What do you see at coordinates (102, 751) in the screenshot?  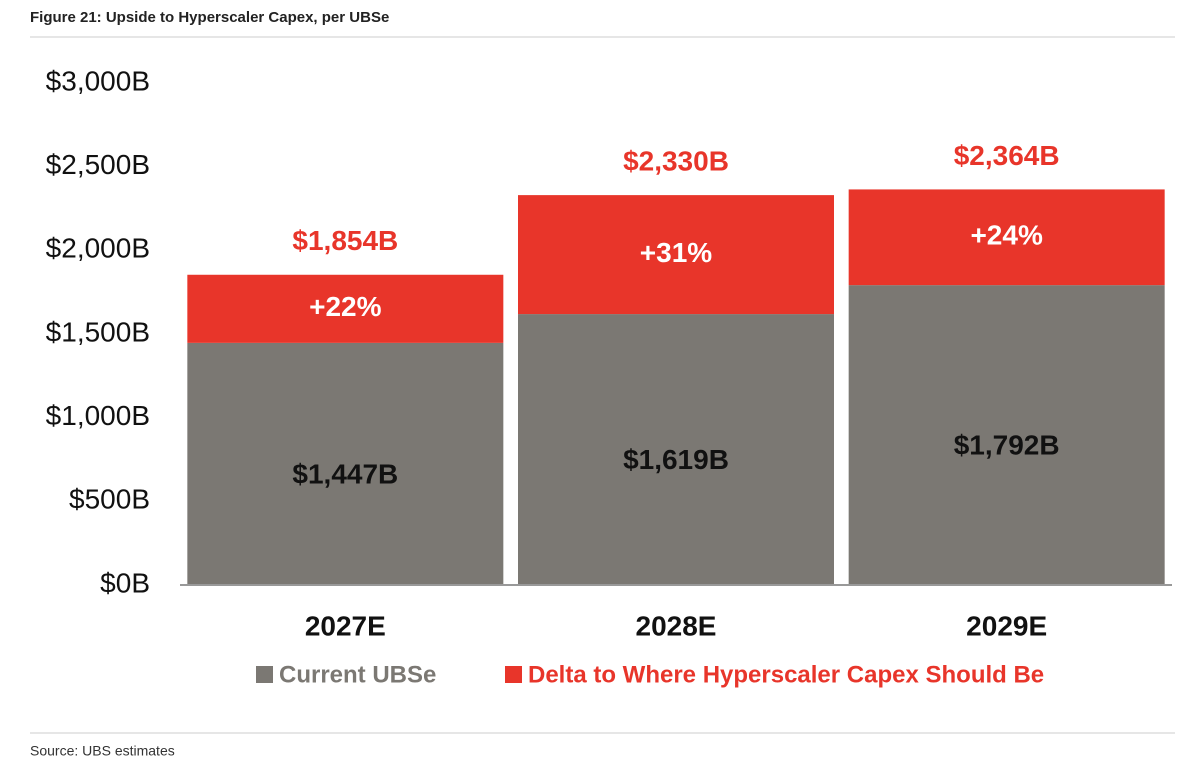 I see `source: Source: UBS estimates` at bounding box center [102, 751].